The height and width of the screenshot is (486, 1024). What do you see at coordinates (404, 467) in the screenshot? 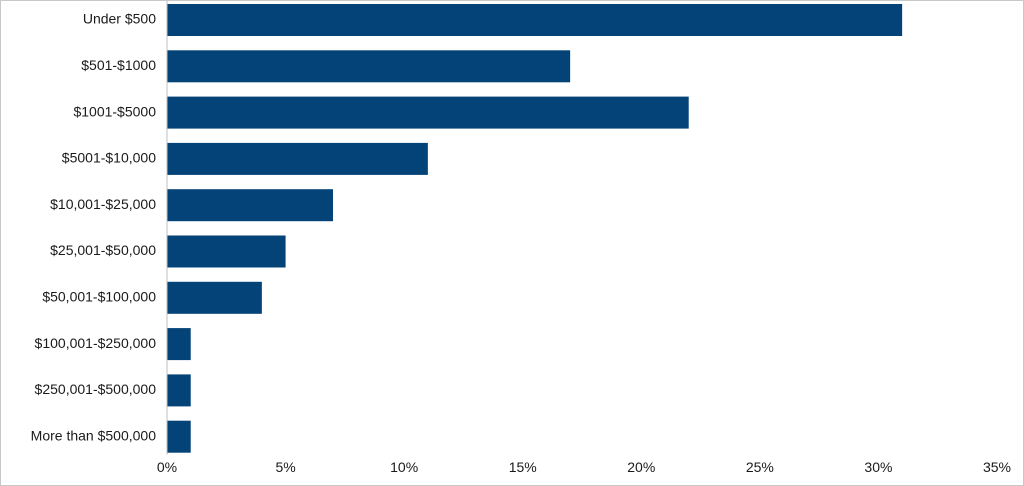
I see `x-tick-label-2: 10%` at bounding box center [404, 467].